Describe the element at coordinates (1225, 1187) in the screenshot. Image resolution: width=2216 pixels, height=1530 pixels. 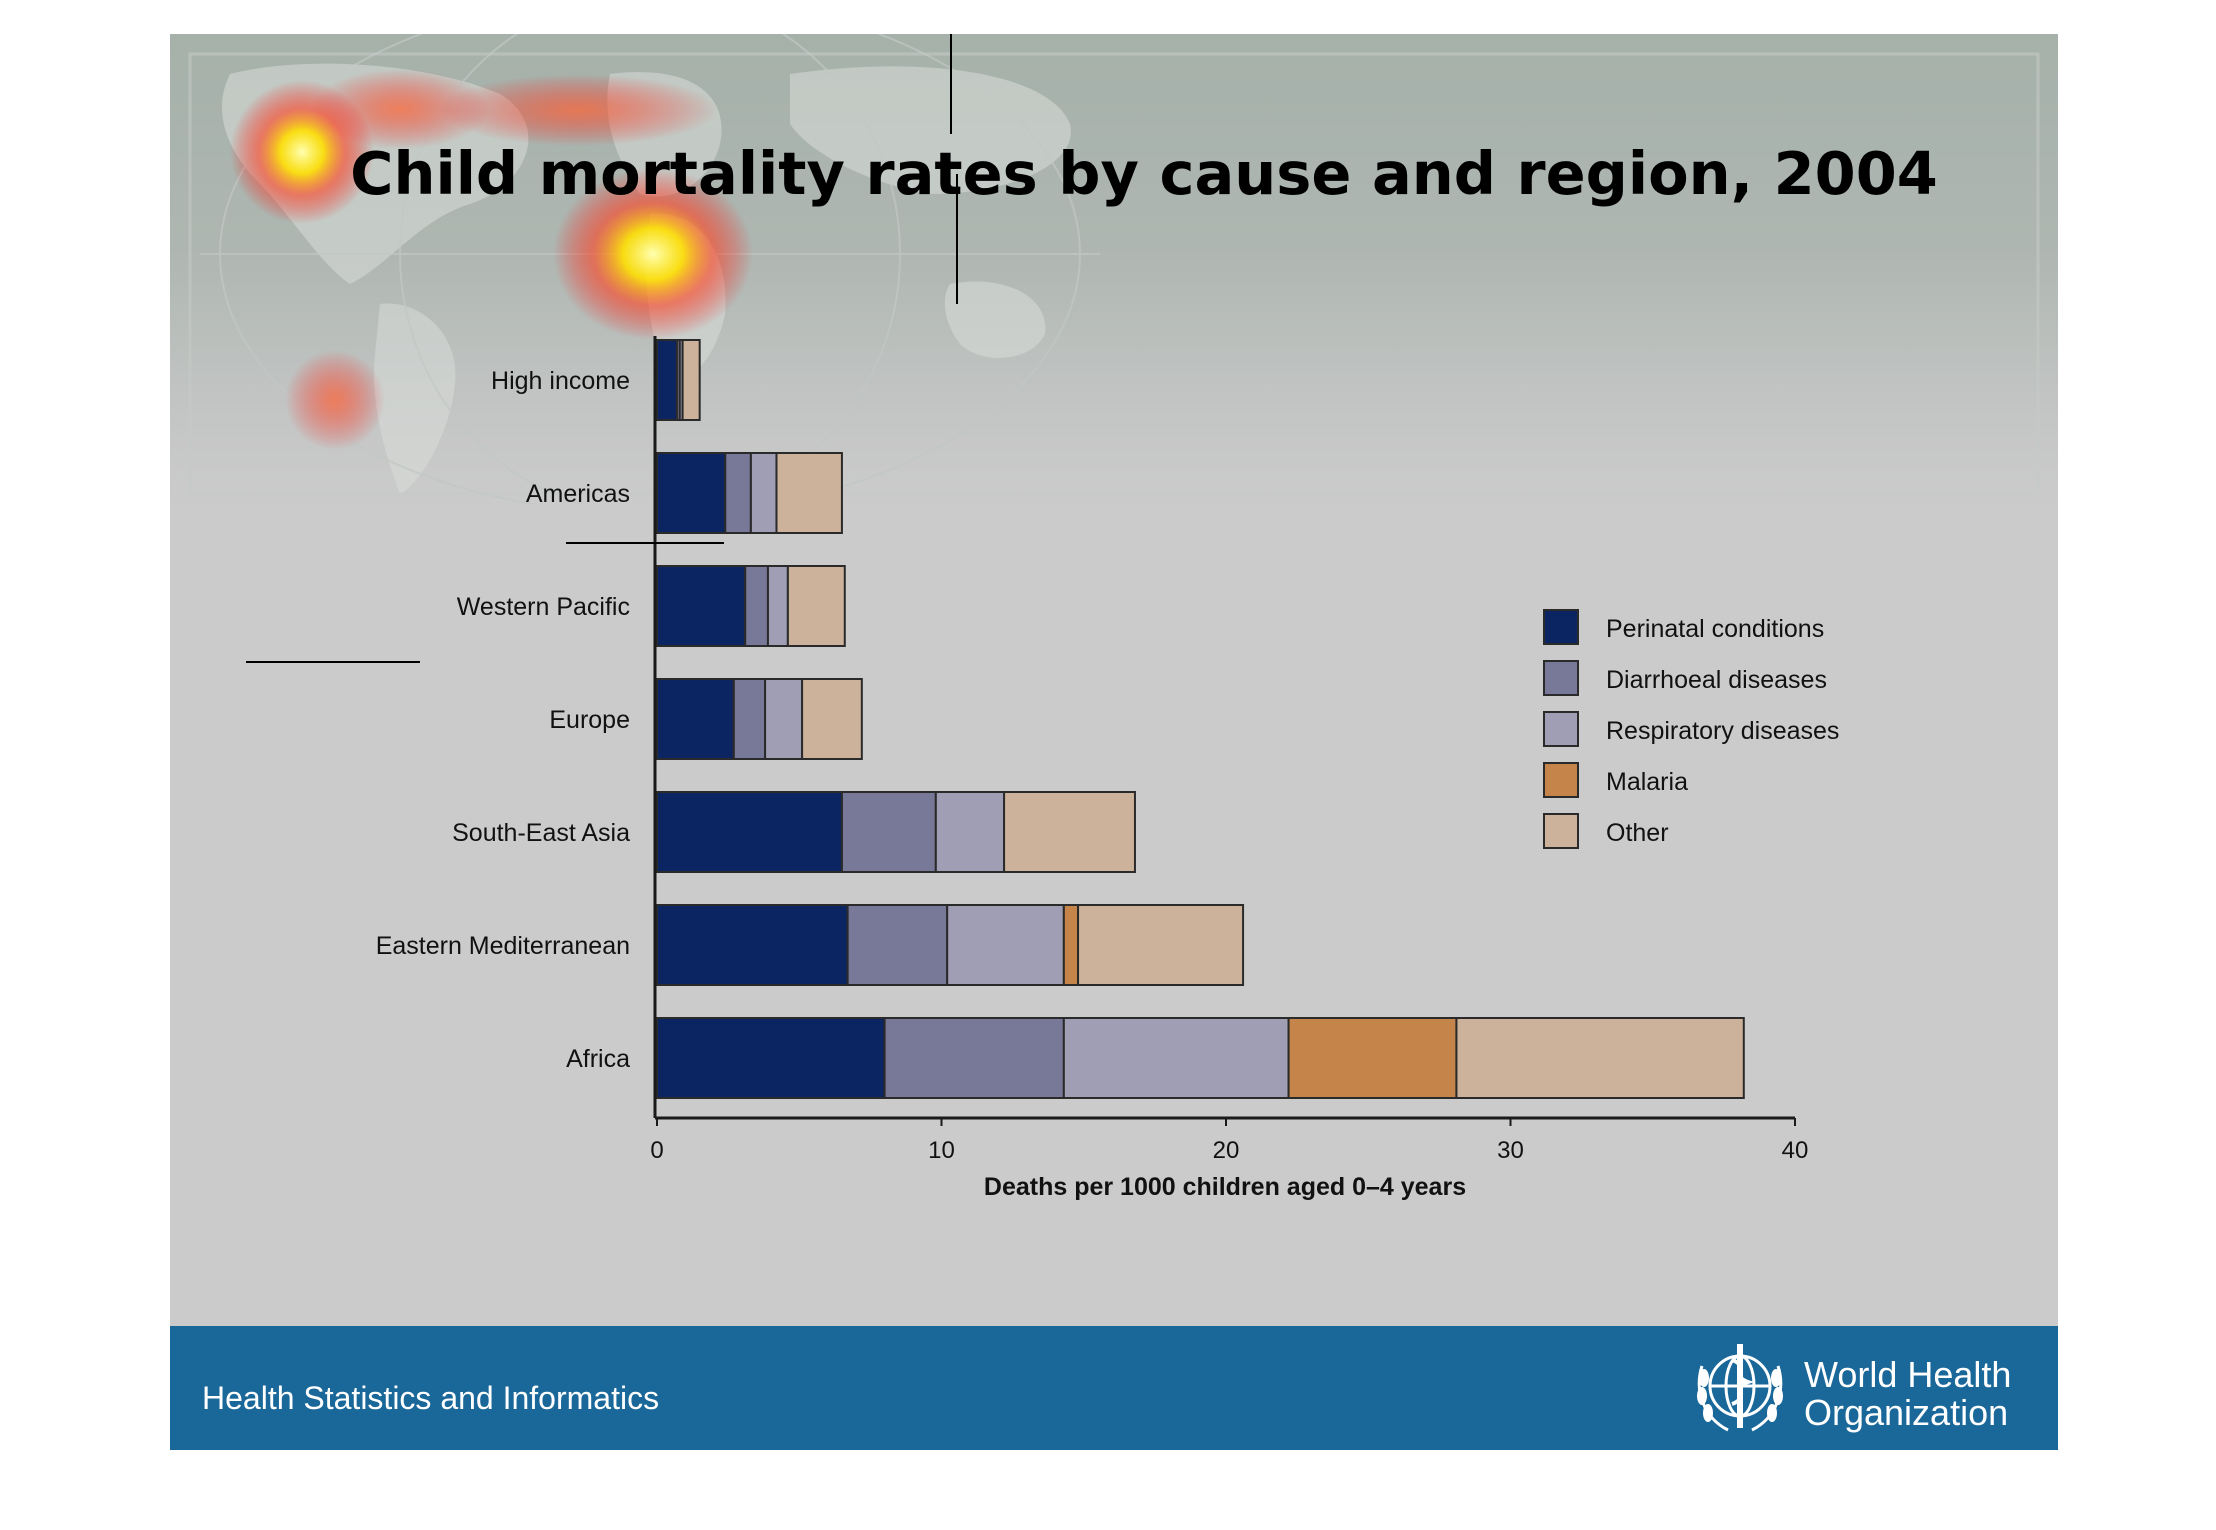
I see `x-axis-label: Deaths per 1000 children aged 0–4 years` at that location.